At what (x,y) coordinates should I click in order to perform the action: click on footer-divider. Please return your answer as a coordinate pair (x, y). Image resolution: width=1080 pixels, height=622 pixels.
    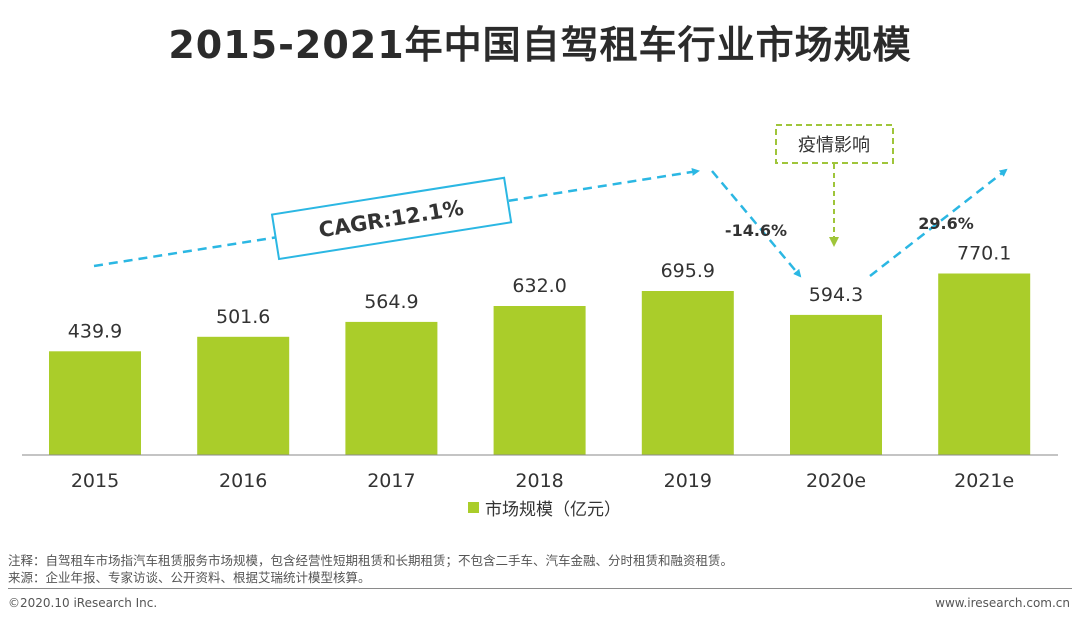
    Looking at the image, I should click on (540, 588).